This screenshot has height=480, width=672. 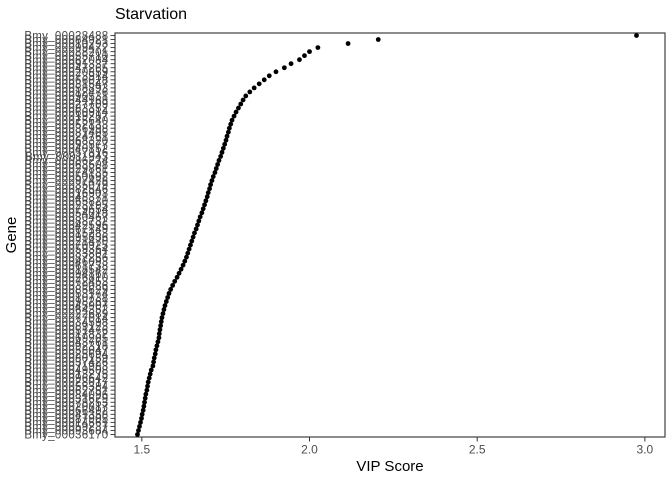 I want to click on gene-label: Bmy_00067149, so click(x=66, y=230).